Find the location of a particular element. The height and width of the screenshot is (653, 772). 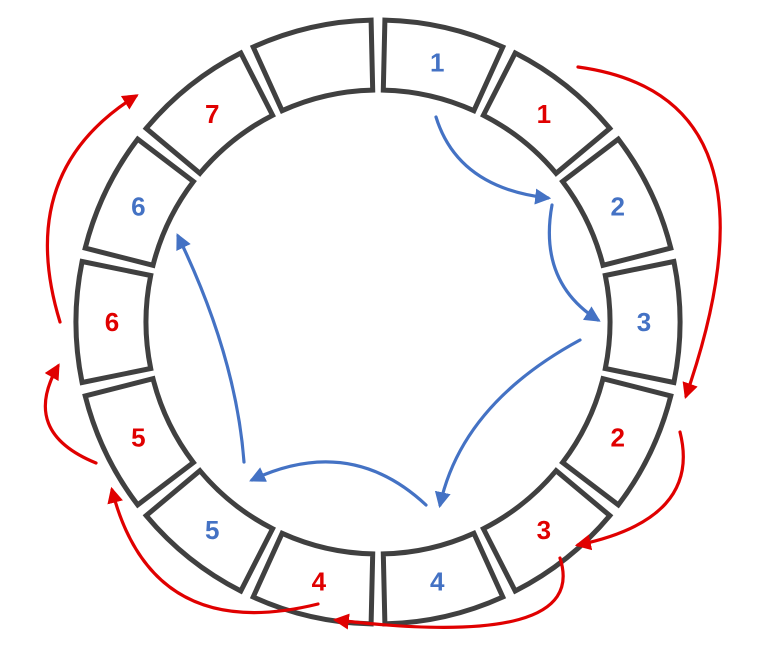

red-segment-label: 5 is located at coordinates (138, 437).